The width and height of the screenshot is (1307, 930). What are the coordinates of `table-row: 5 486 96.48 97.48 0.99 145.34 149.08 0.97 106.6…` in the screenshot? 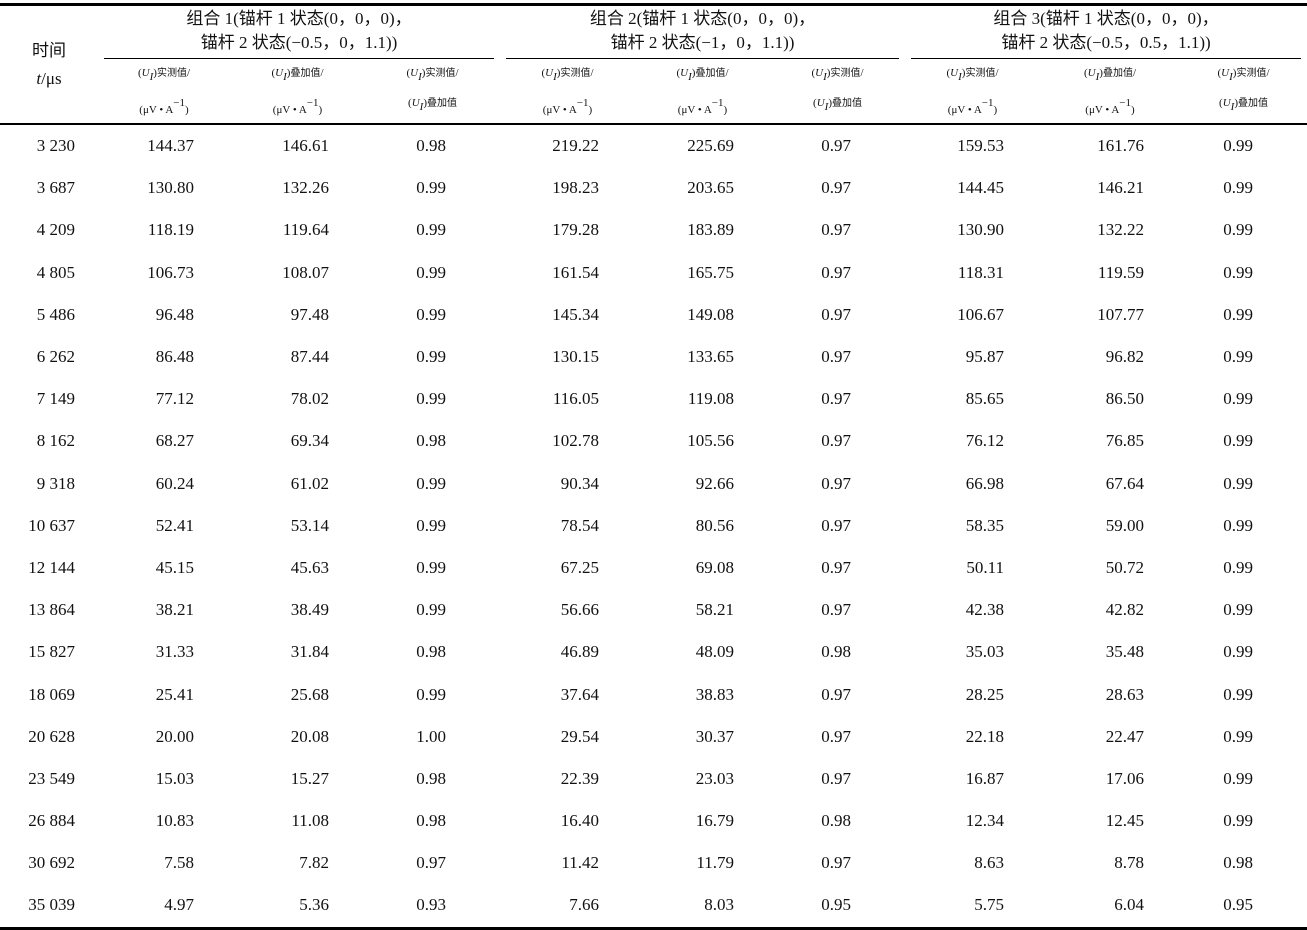 It's located at (653, 315).